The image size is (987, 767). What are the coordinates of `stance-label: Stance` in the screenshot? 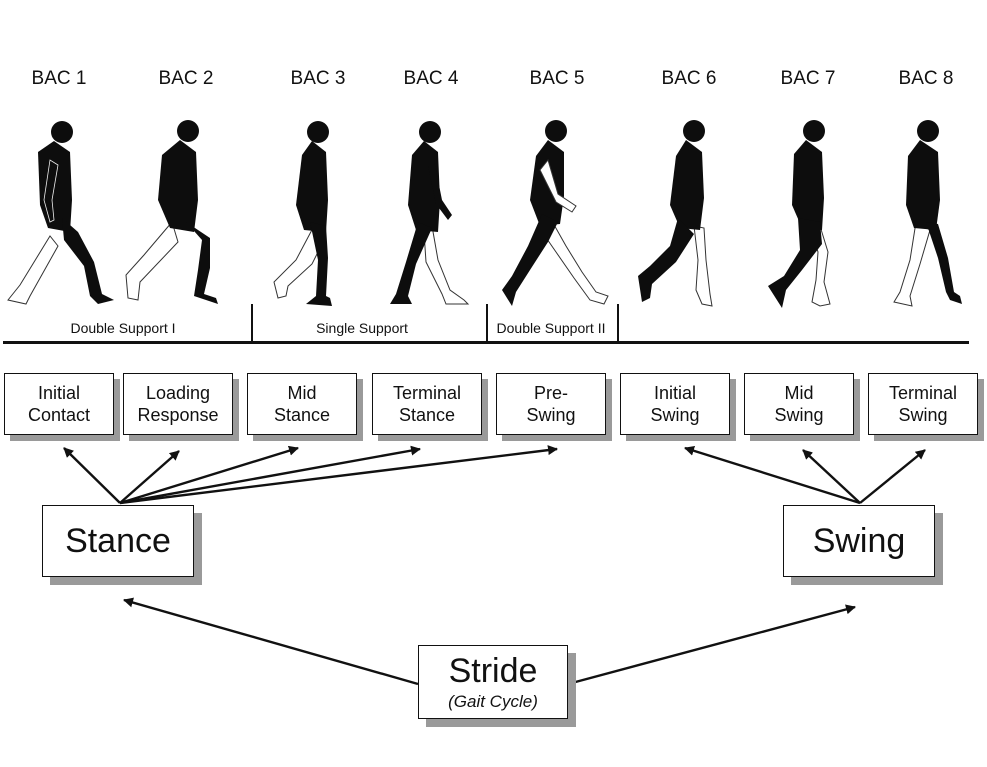 It's located at (118, 540).